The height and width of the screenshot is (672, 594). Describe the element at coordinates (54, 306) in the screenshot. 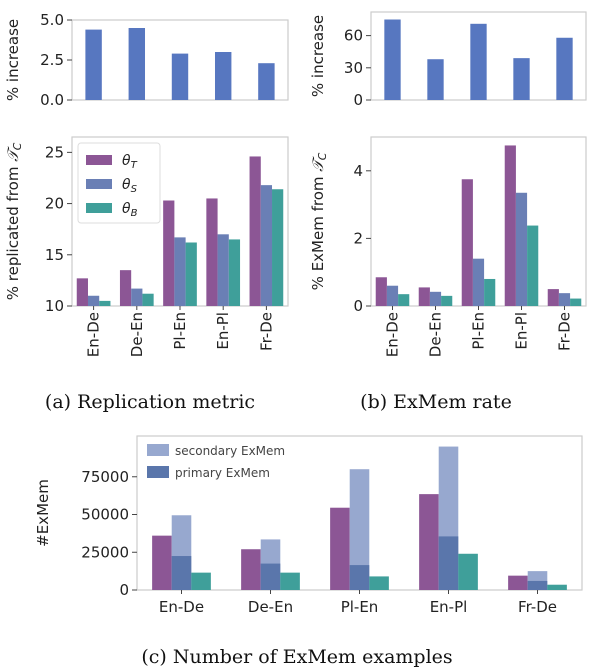

I see `y-tick-label: 10` at that location.